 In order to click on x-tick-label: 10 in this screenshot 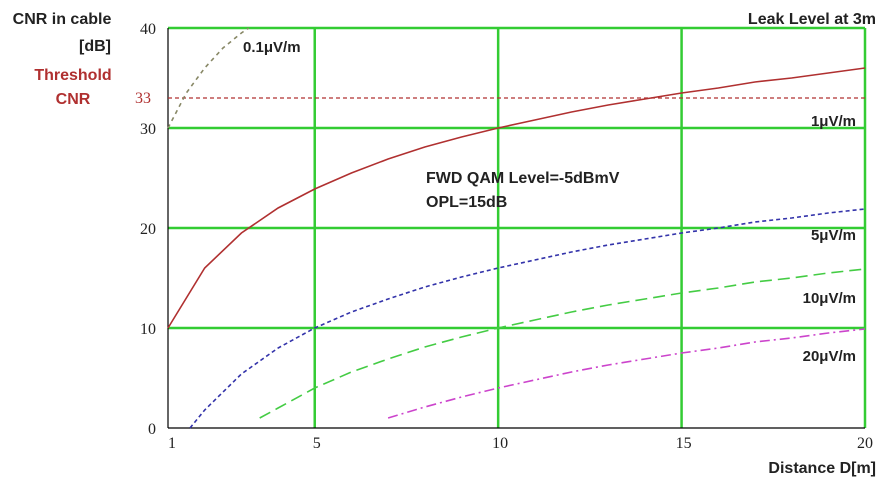, I will do `click(500, 443)`.